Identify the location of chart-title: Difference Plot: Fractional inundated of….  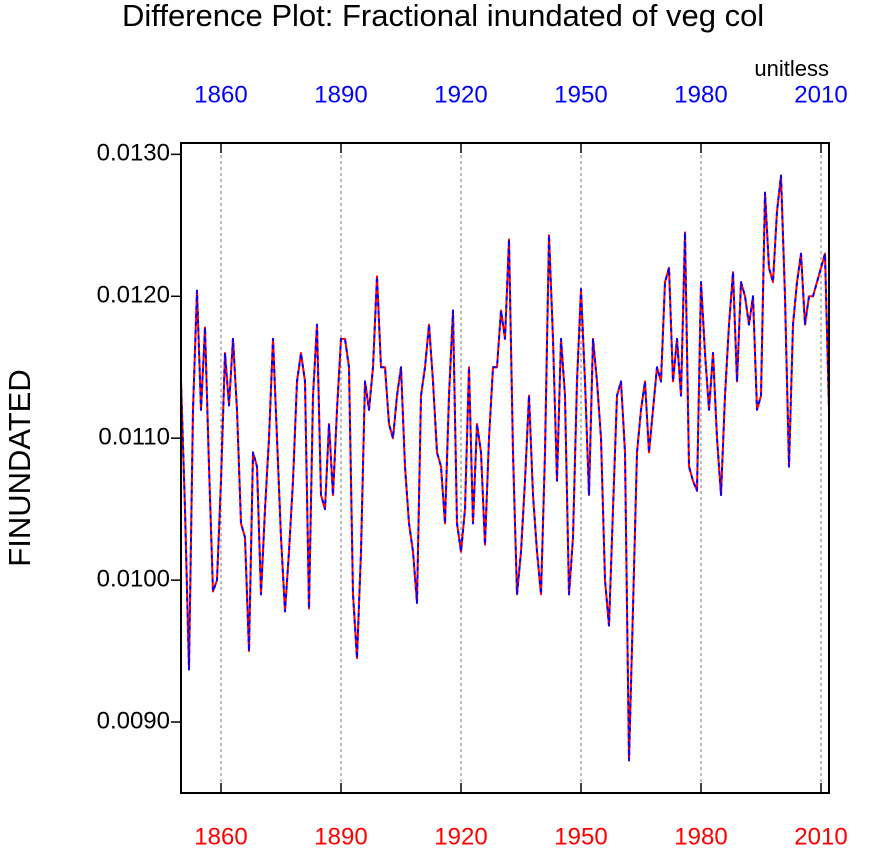
(443, 16).